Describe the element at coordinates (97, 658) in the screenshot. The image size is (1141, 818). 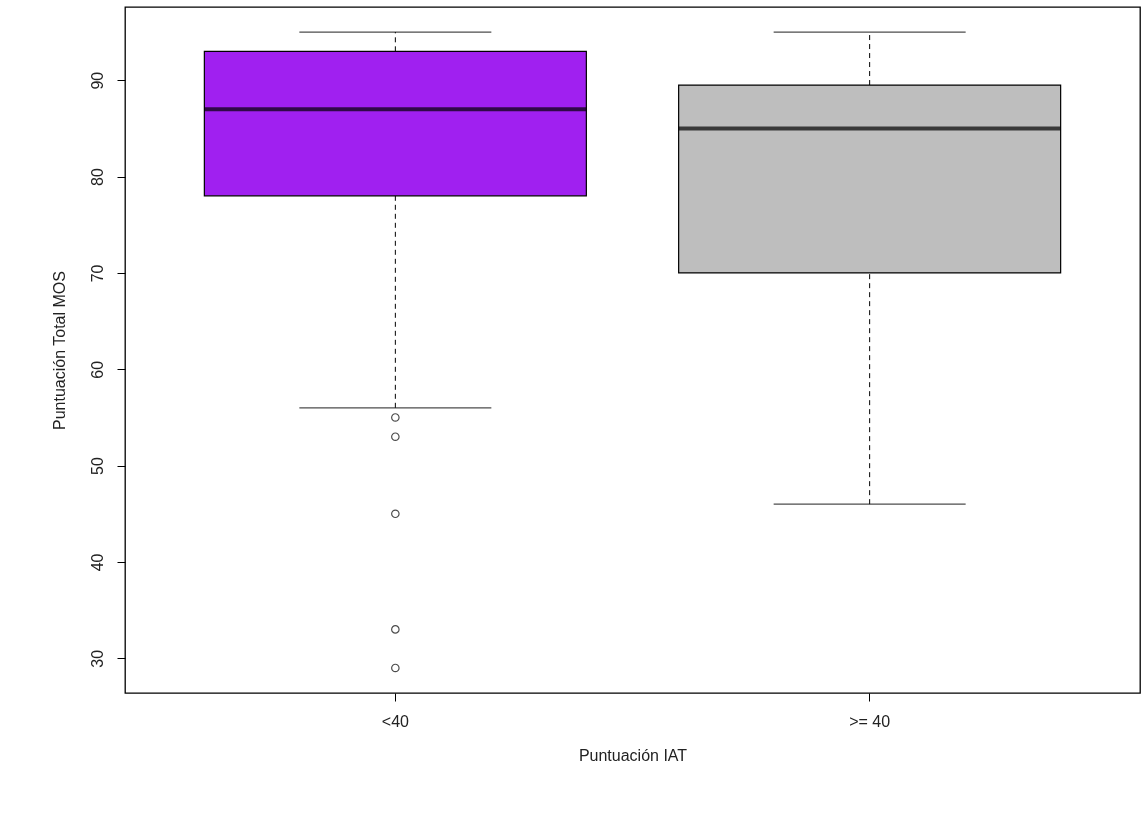
I see `y-tick-label: 30` at that location.